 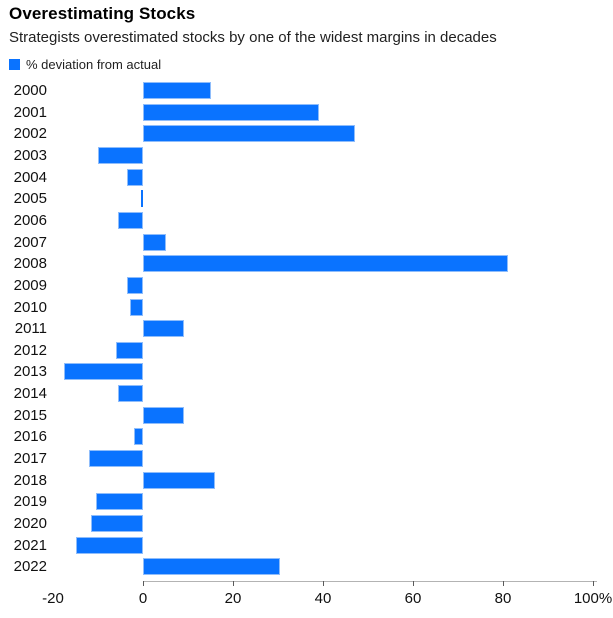 What do you see at coordinates (102, 13) in the screenshot?
I see `chart-title: Overestimating Stocks` at bounding box center [102, 13].